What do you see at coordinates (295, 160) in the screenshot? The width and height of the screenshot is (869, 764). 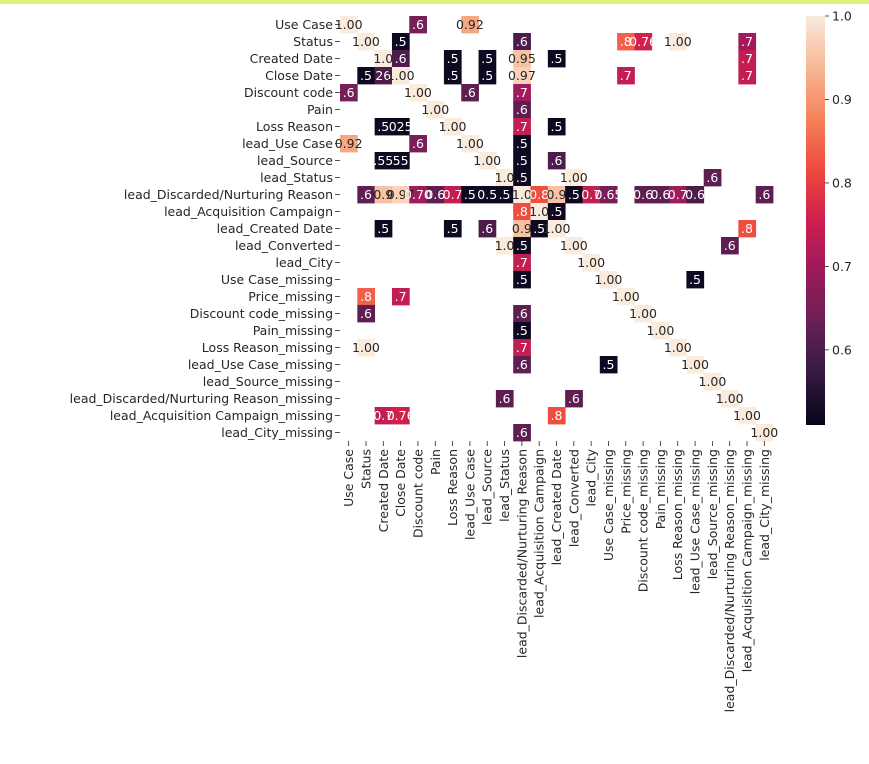 I see `y-tick-label: lead_Source` at bounding box center [295, 160].